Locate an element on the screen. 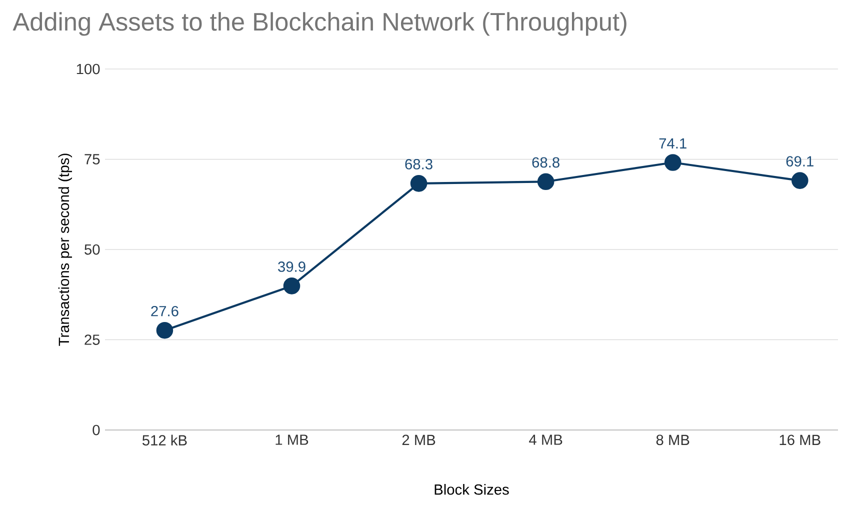  data-label: 68.3 is located at coordinates (418, 164).